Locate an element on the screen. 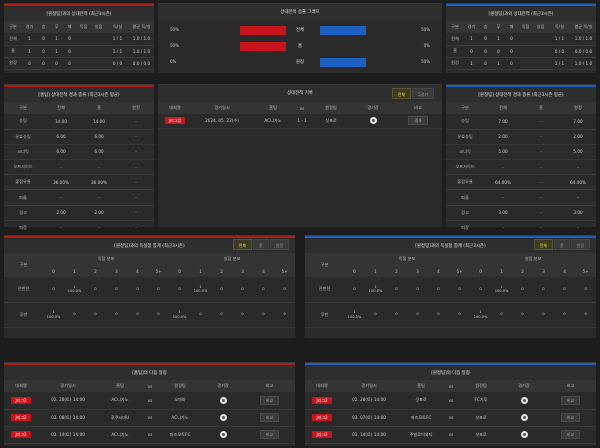 This screenshot has height=448, width=600. graph-row: 50% 홈 0% is located at coordinates (300, 47).